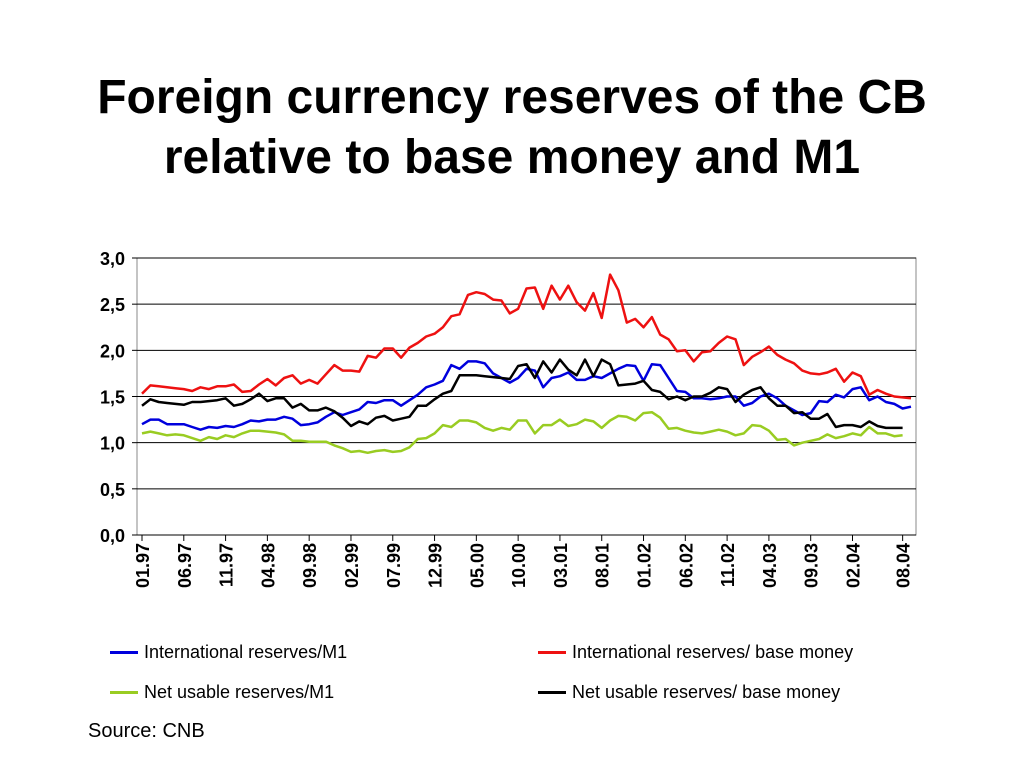 Image resolution: width=1024 pixels, height=768 pixels. What do you see at coordinates (124, 692) in the screenshot?
I see `legend-swatch-green` at bounding box center [124, 692].